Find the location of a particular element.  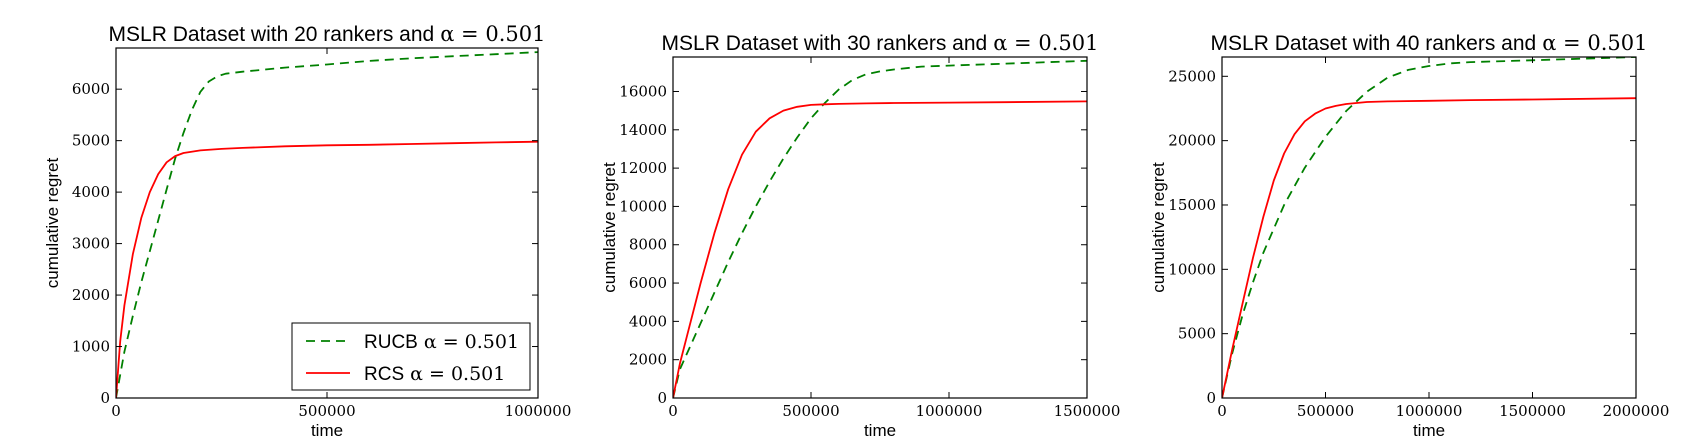

legend-box is located at coordinates (411, 356).